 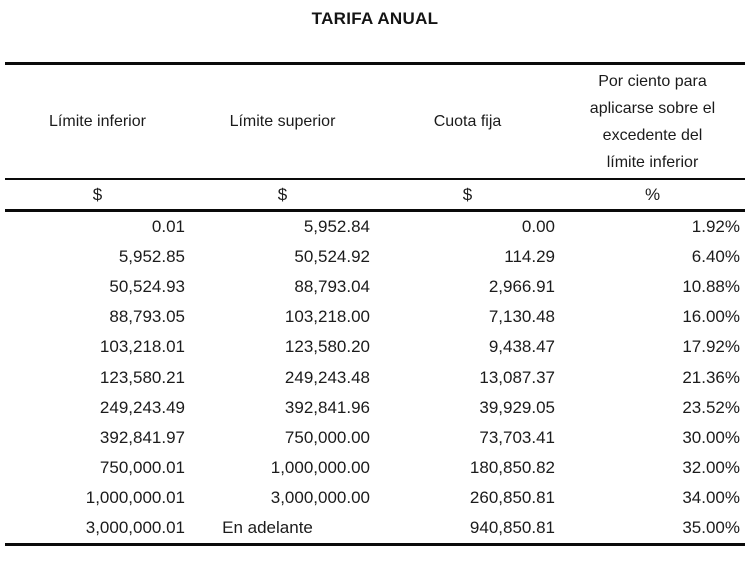 I want to click on table-row: 5,952.85 50,524.92 114.29 6.40%, so click(x=375, y=257).